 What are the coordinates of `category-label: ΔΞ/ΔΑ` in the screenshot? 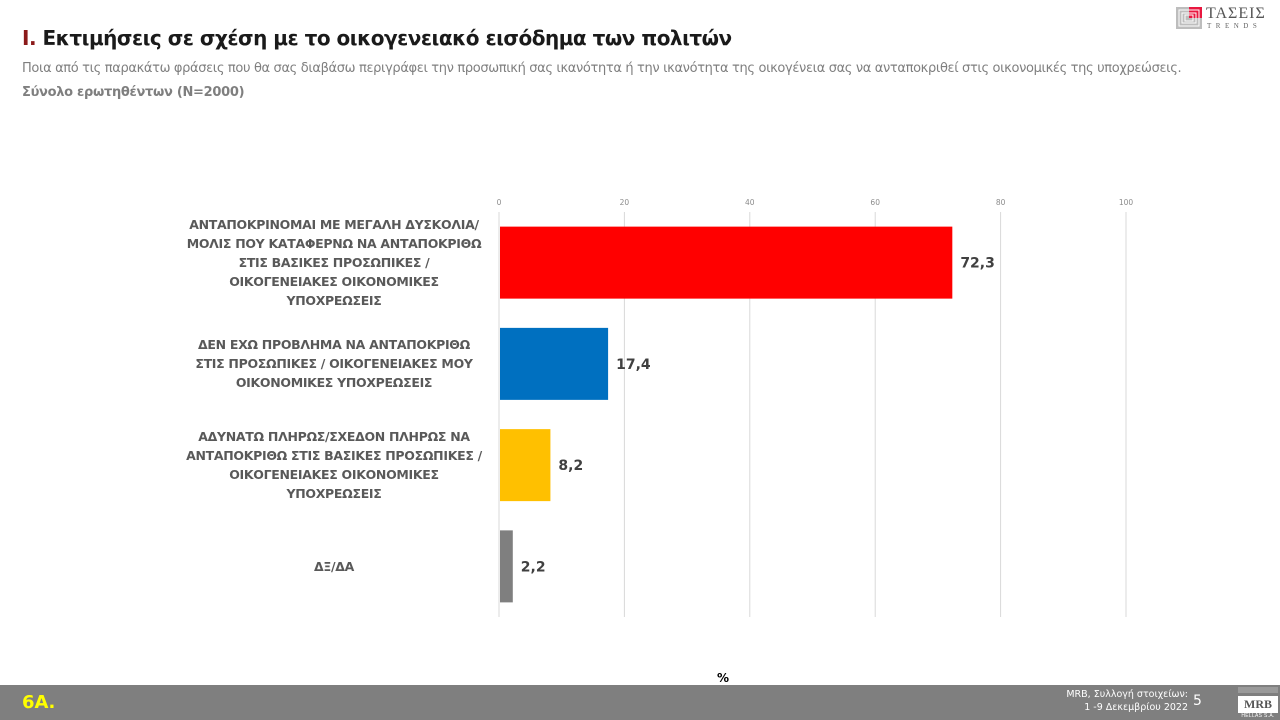 It's located at (334, 566).